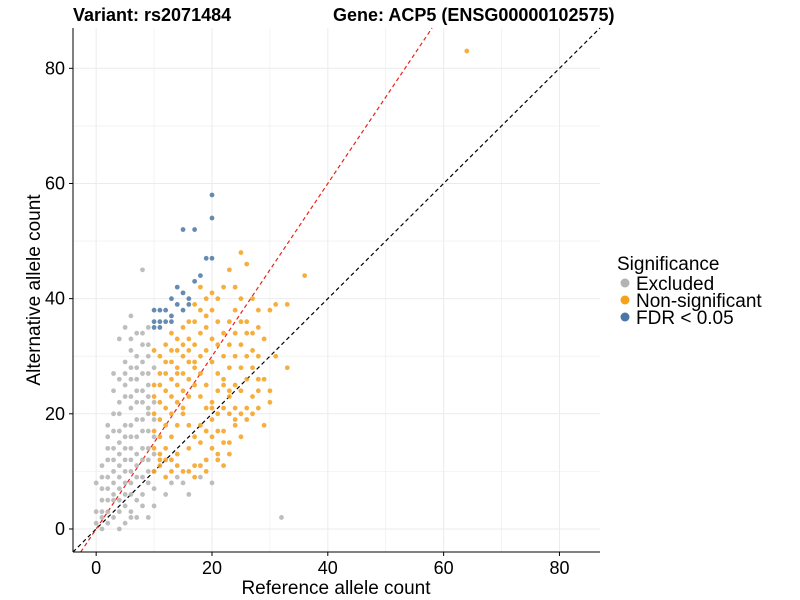 This screenshot has width=800, height=600. What do you see at coordinates (473, 15) in the screenshot?
I see `chart-title-gene: Gene: ACP5 (ENSG00000102575)` at bounding box center [473, 15].